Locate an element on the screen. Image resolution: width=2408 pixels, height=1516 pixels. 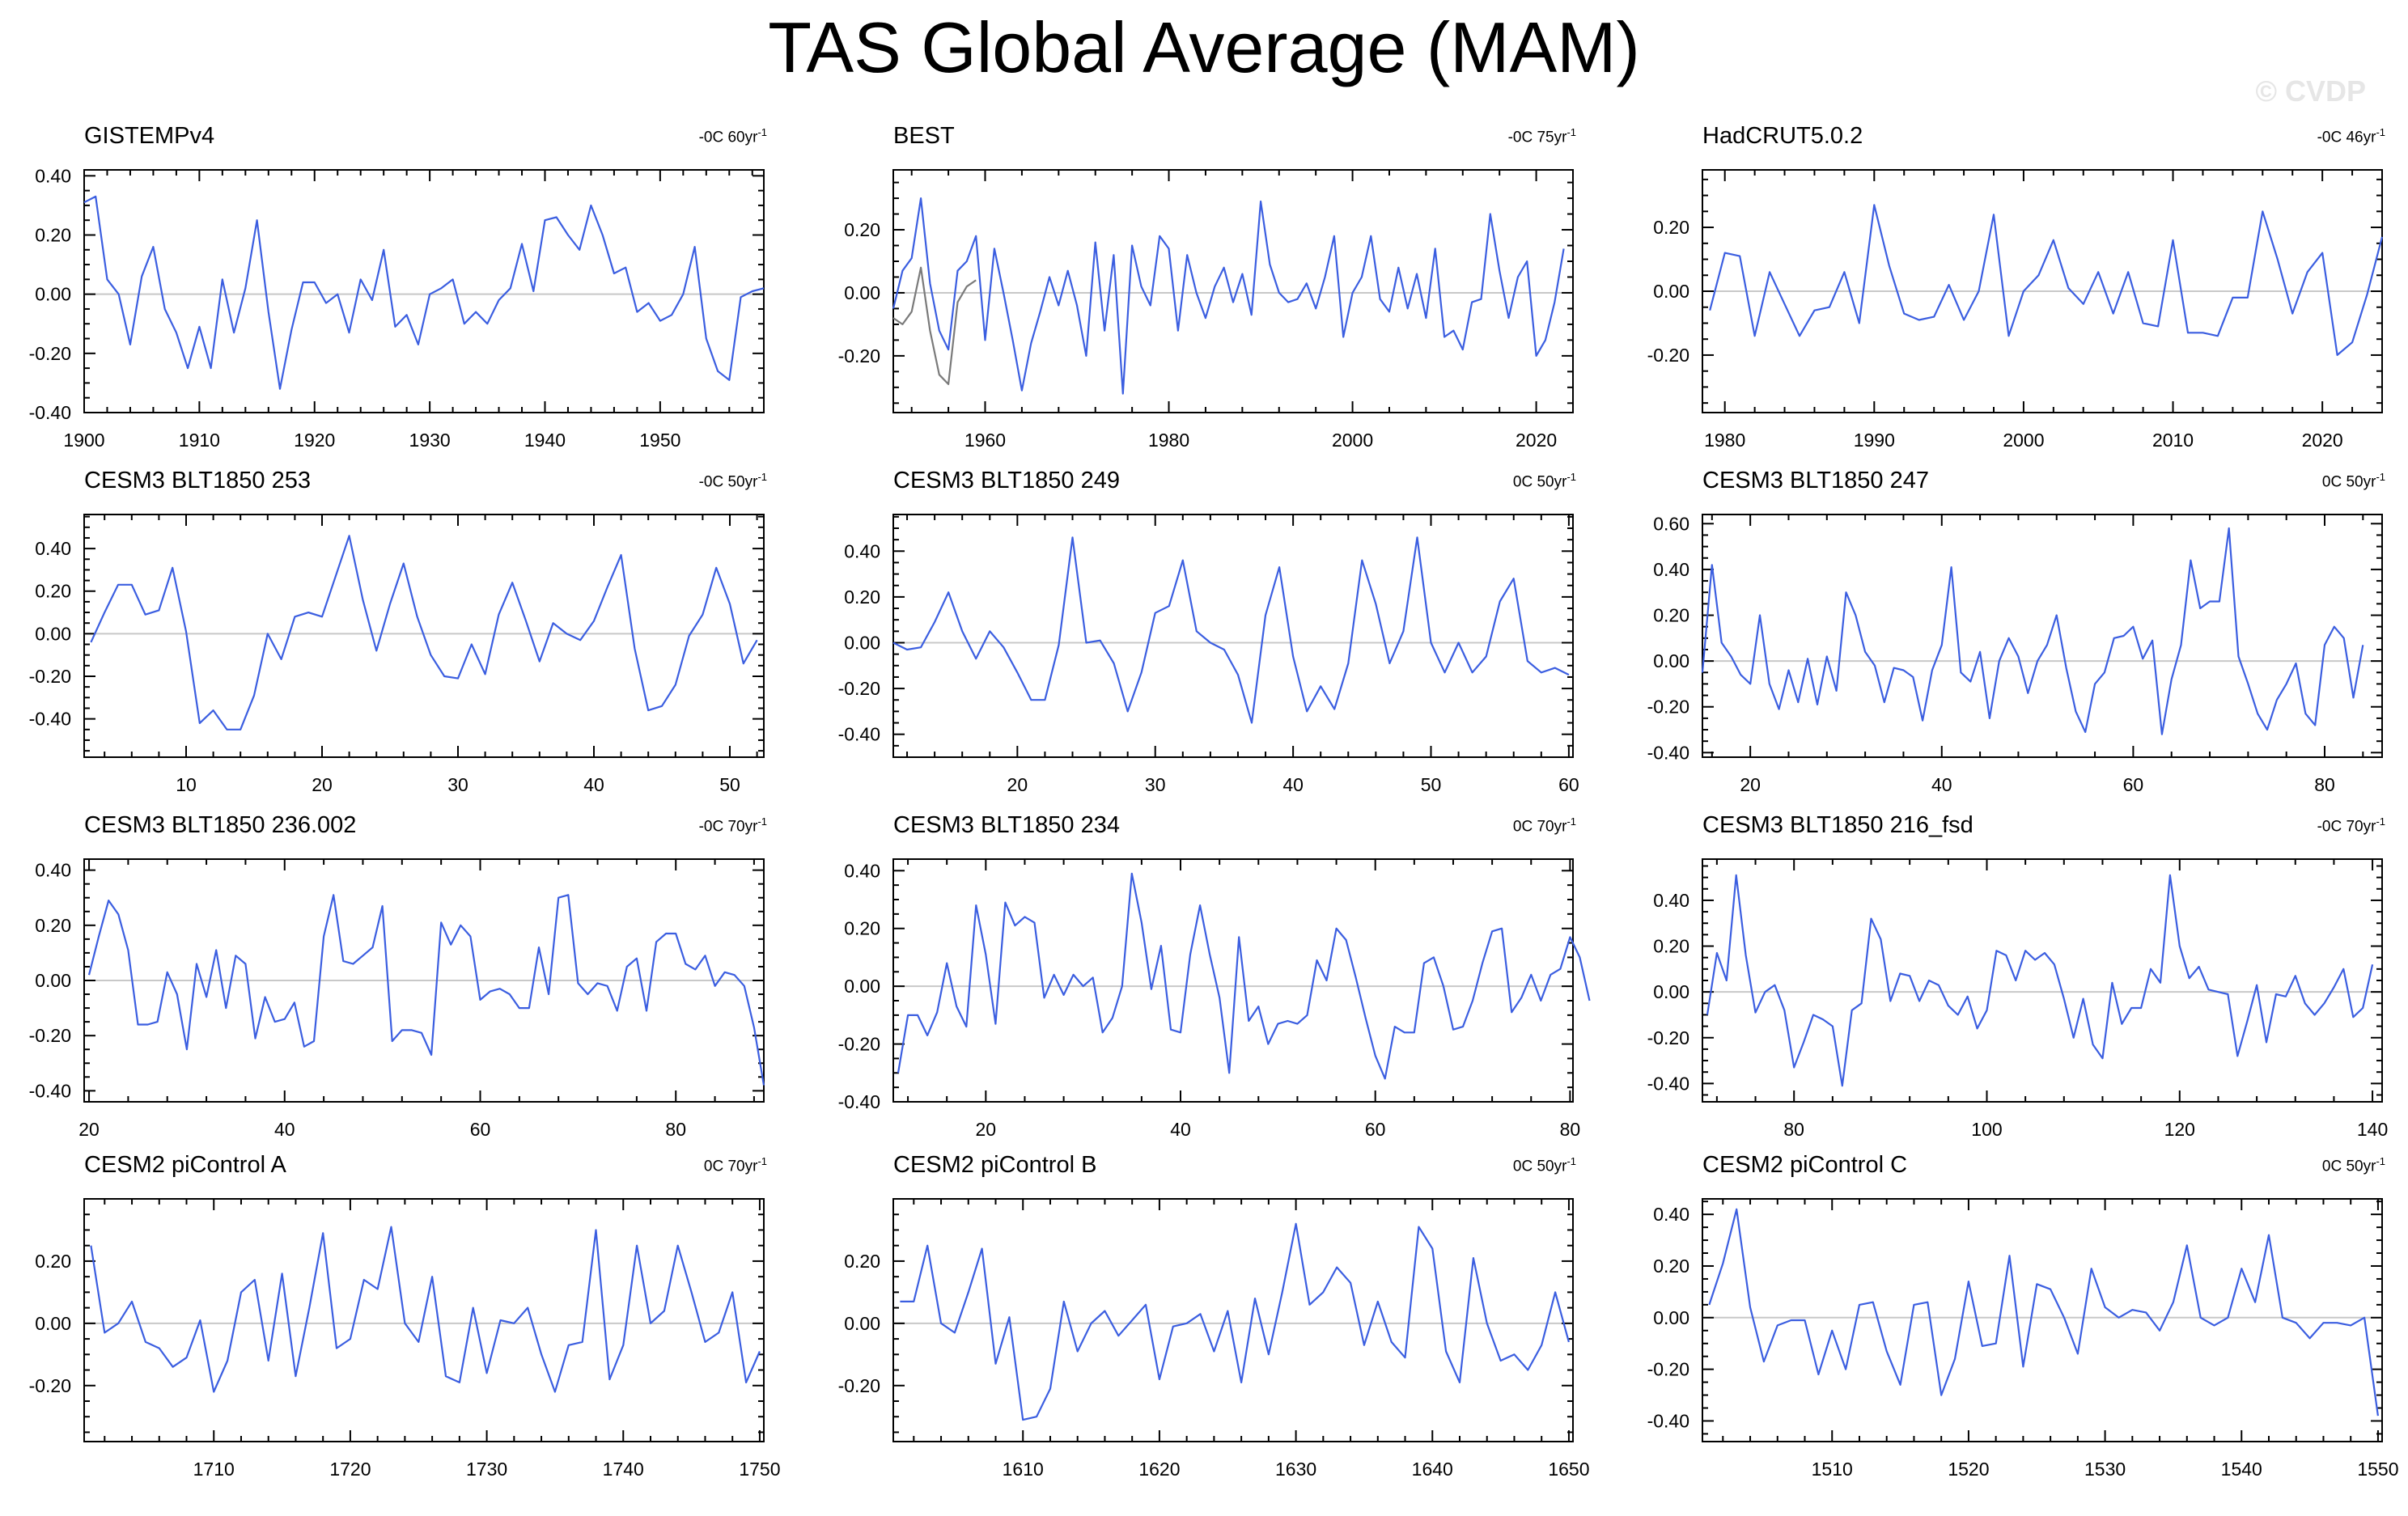
panel-title: GISTEMPv4 is located at coordinates (149, 136).